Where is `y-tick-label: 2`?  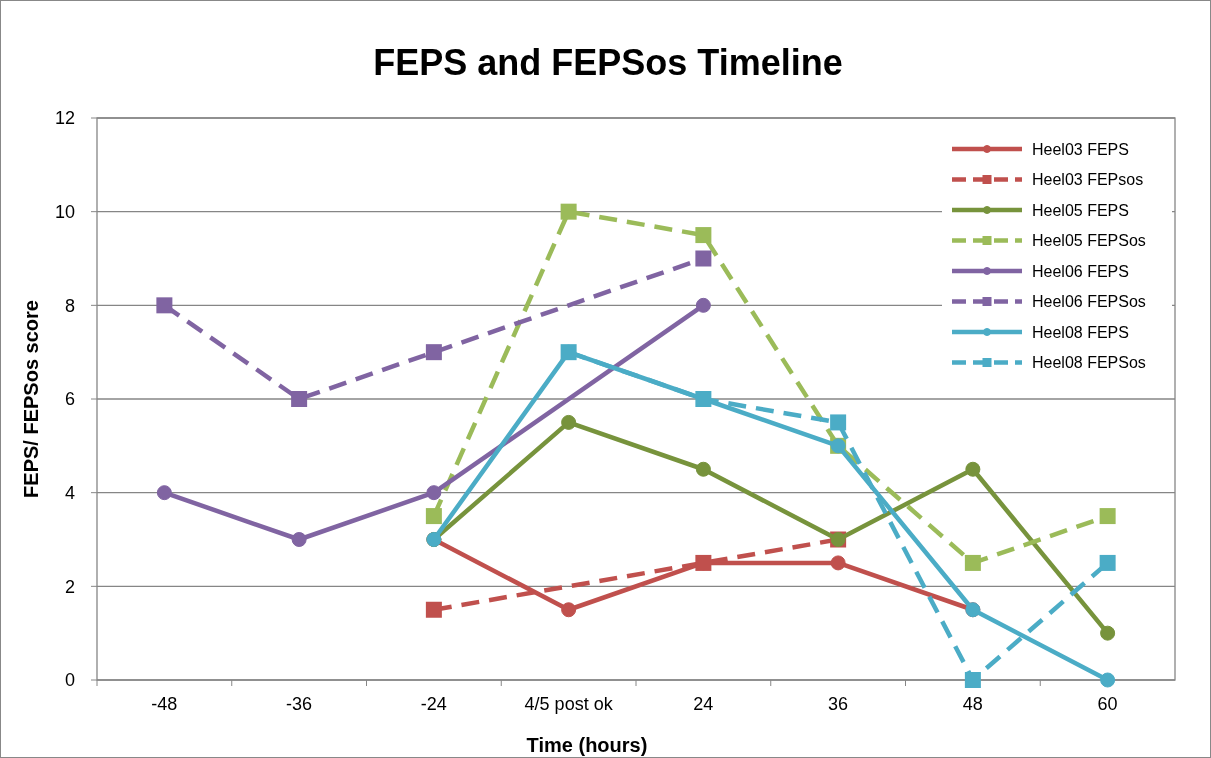 y-tick-label: 2 is located at coordinates (69, 586).